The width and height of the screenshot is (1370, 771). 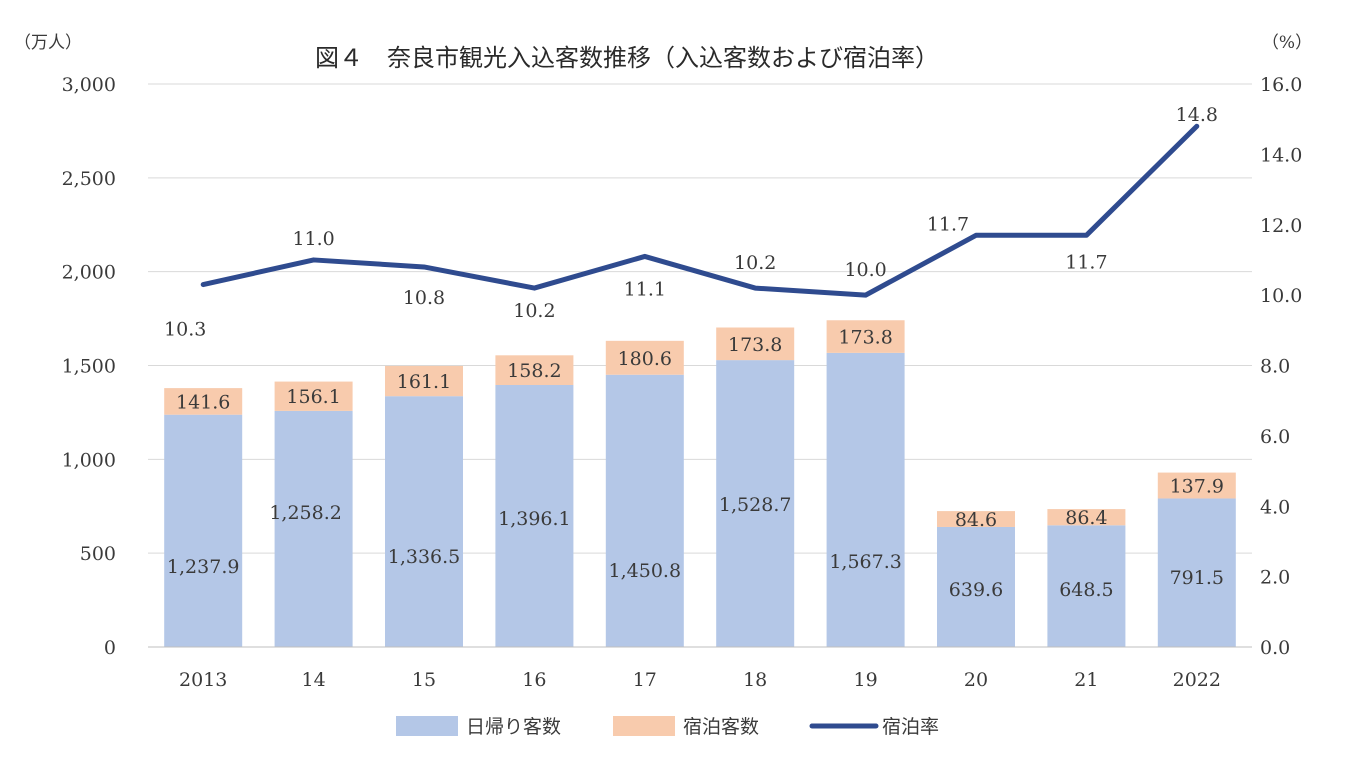 I want to click on day-trip-data-label: 639.6, so click(x=976, y=590).